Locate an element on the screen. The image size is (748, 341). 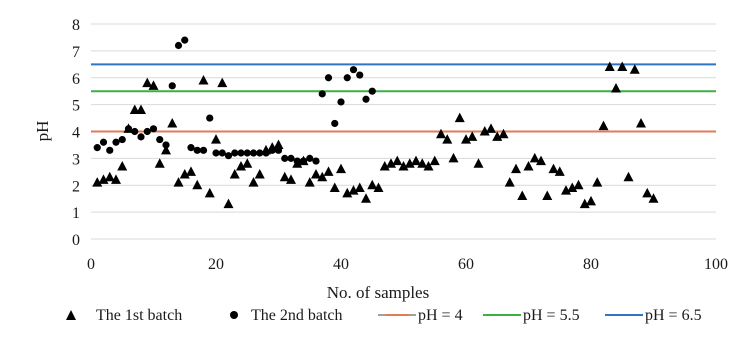
x-axis-title: No. of samples is located at coordinates (378, 292).